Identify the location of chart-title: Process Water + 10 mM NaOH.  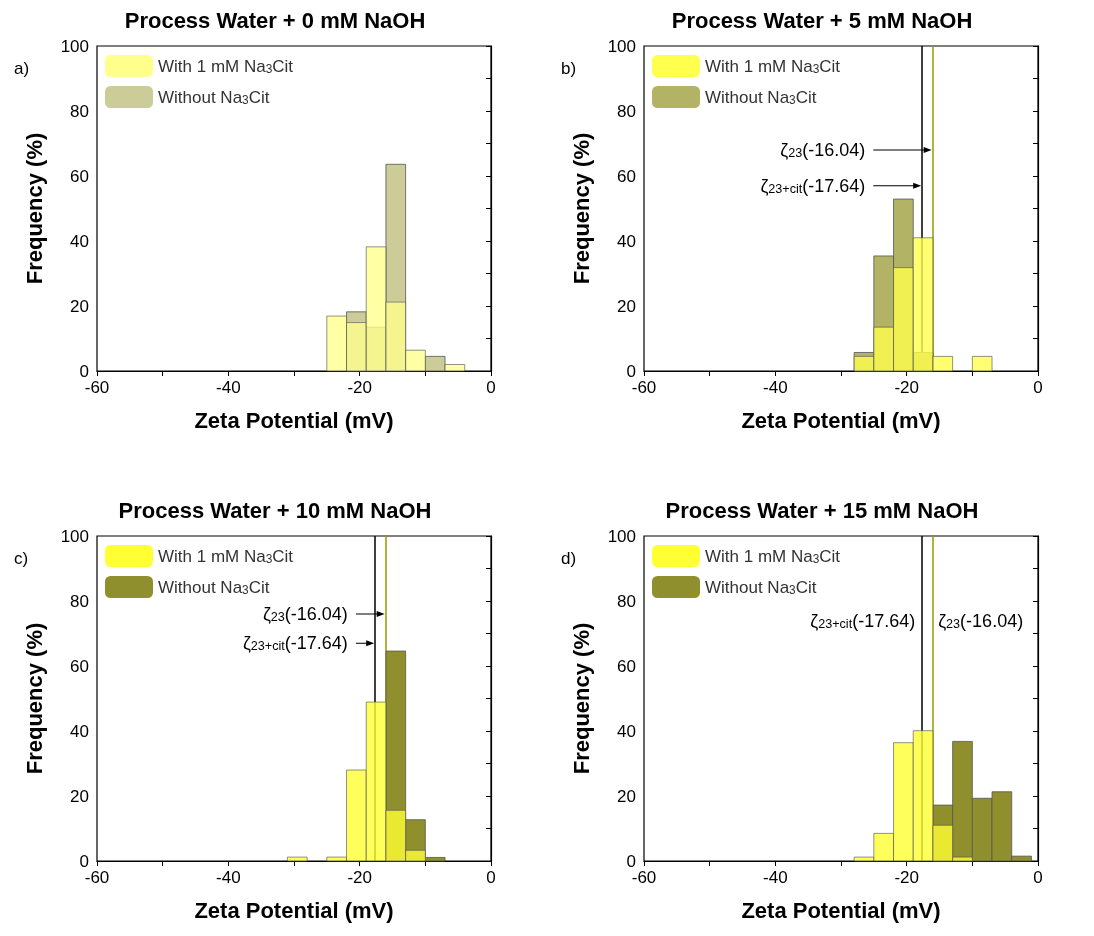
(275, 510).